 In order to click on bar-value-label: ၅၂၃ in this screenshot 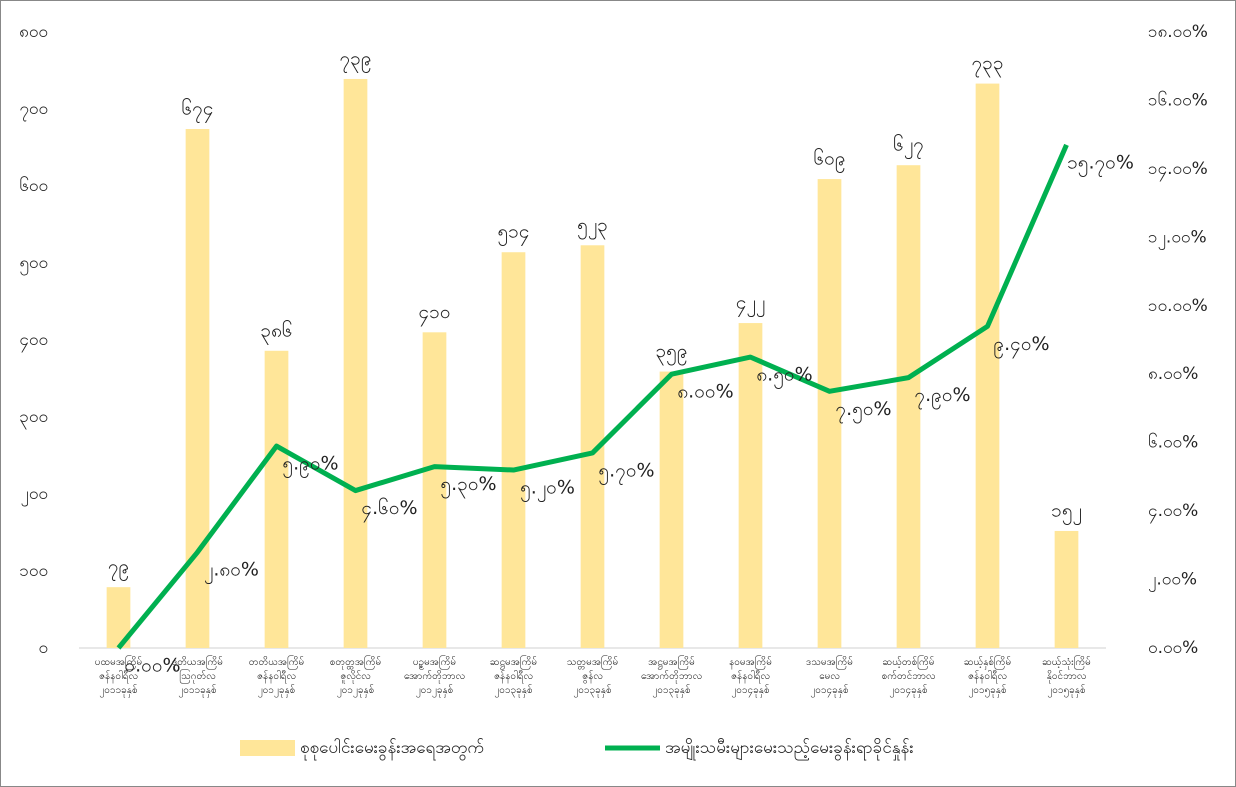, I will do `click(592, 227)`.